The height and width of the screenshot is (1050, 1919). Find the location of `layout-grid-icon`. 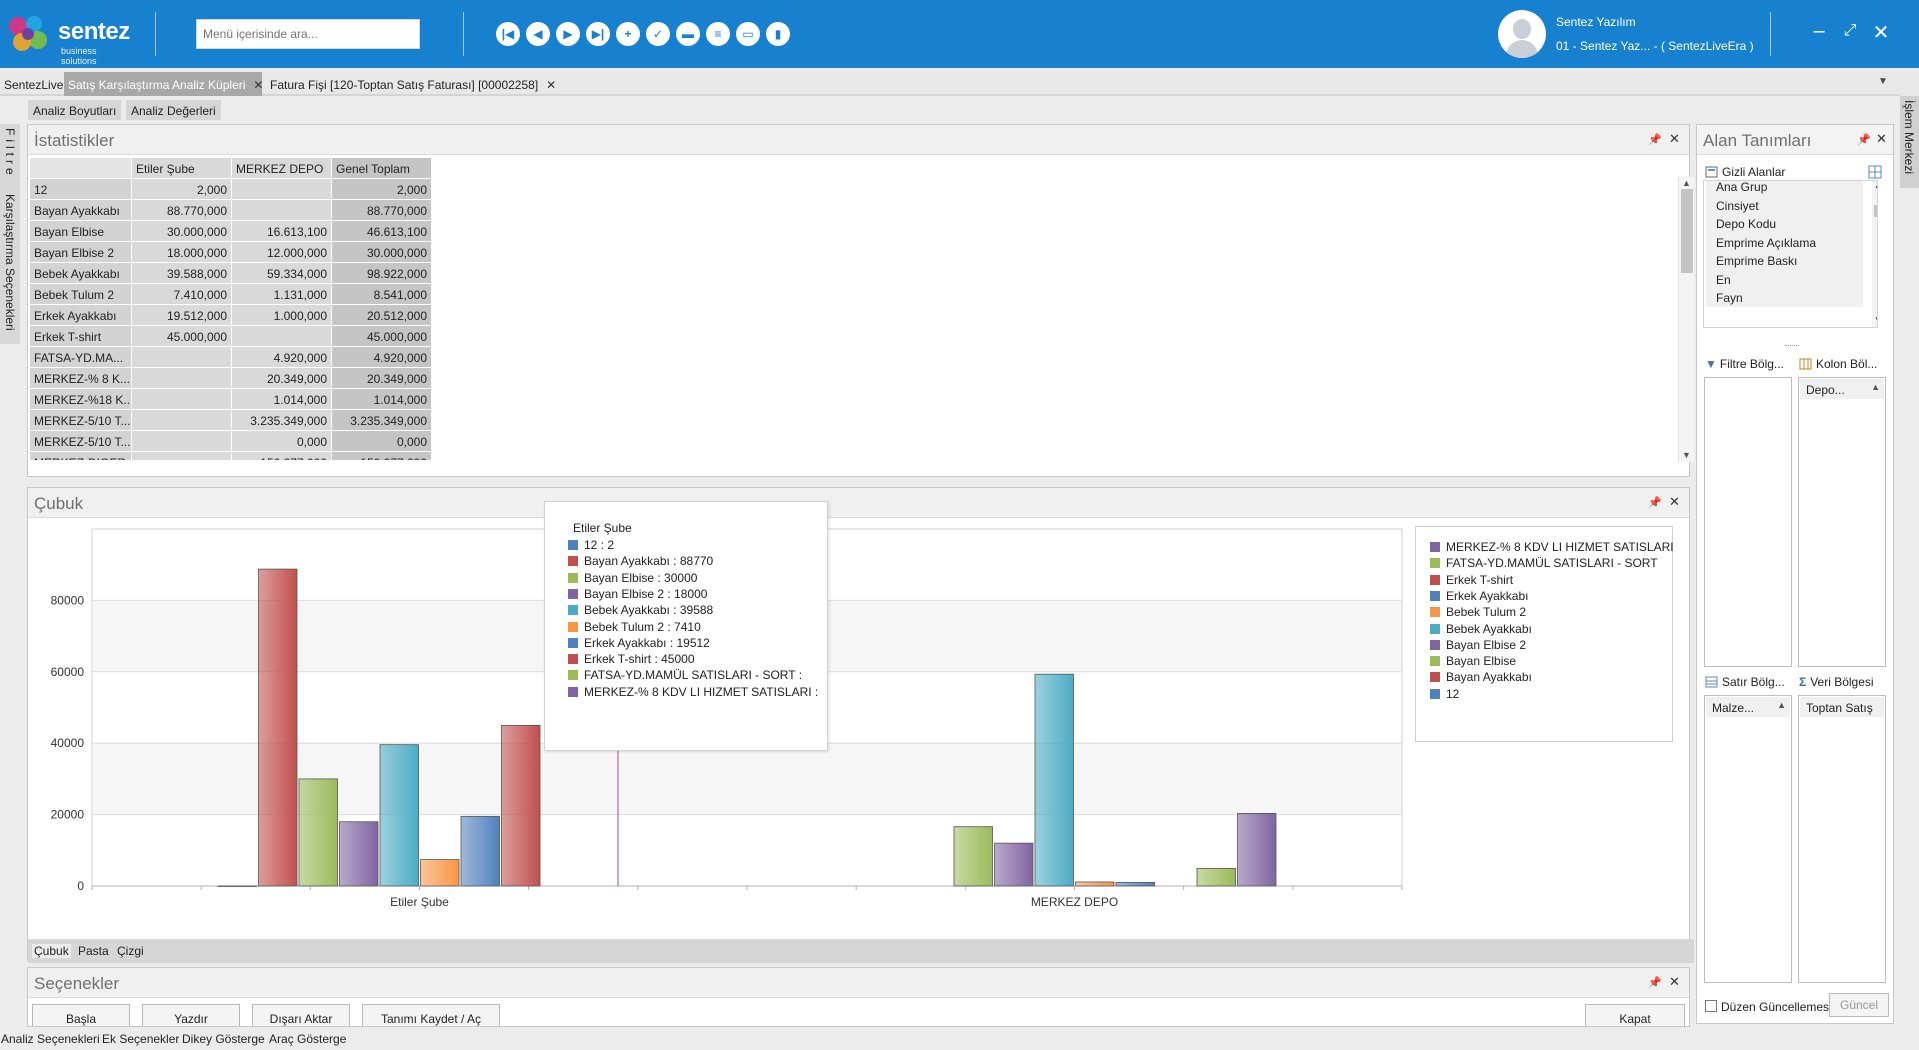

layout-grid-icon is located at coordinates (1875, 172).